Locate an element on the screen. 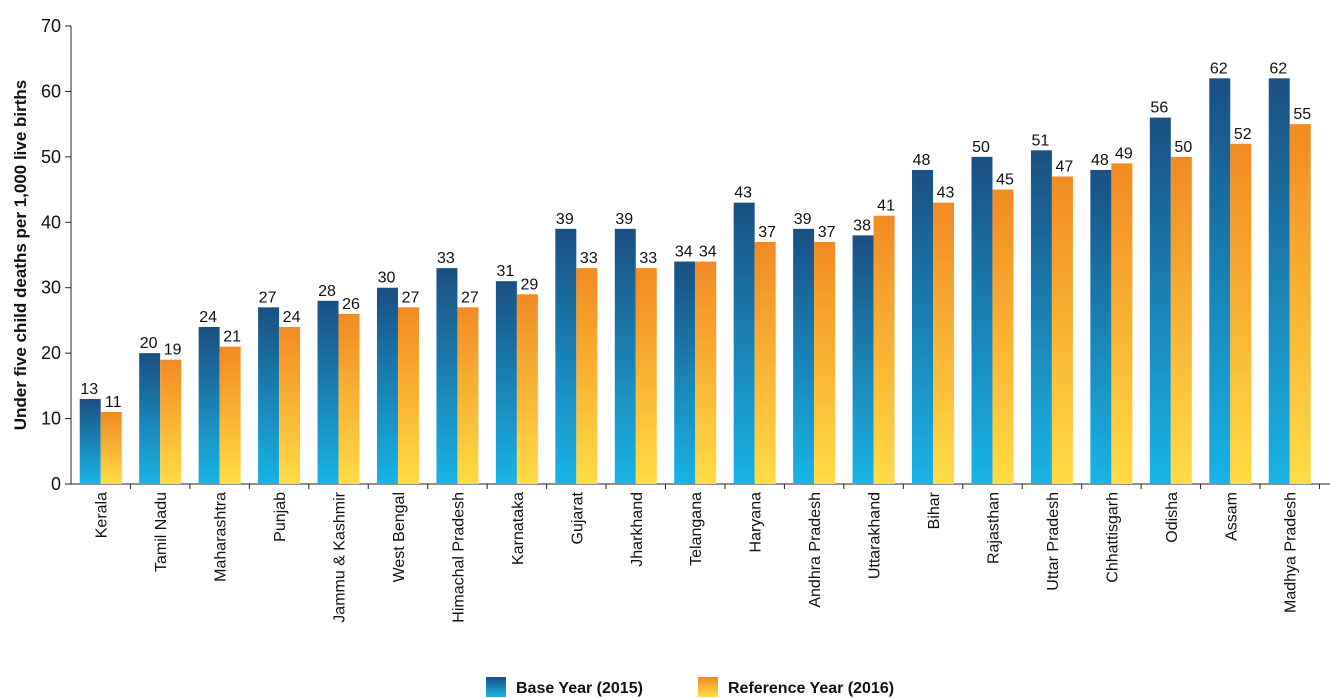 This screenshot has height=698, width=1330. value-label-reference: 50 is located at coordinates (1183, 147).